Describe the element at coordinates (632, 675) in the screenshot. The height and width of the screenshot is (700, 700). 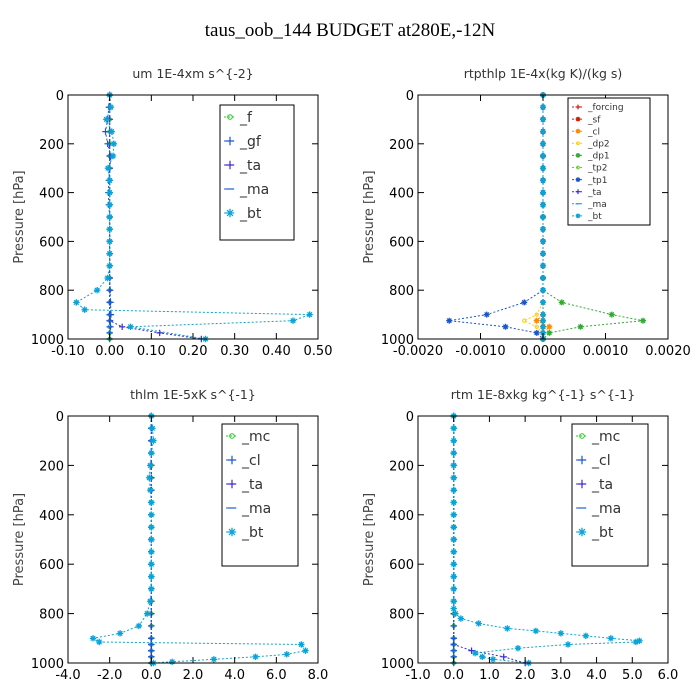
I see `x-tick-label: 5.0` at that location.